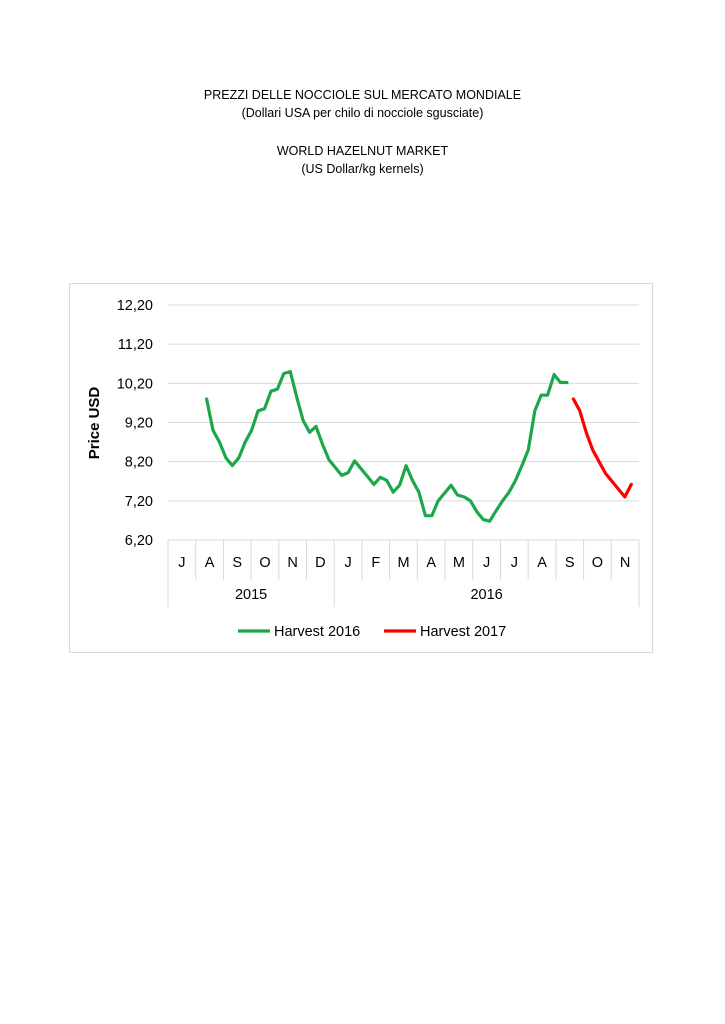 The height and width of the screenshot is (1024, 725). What do you see at coordinates (320, 563) in the screenshot?
I see `month-label: D` at bounding box center [320, 563].